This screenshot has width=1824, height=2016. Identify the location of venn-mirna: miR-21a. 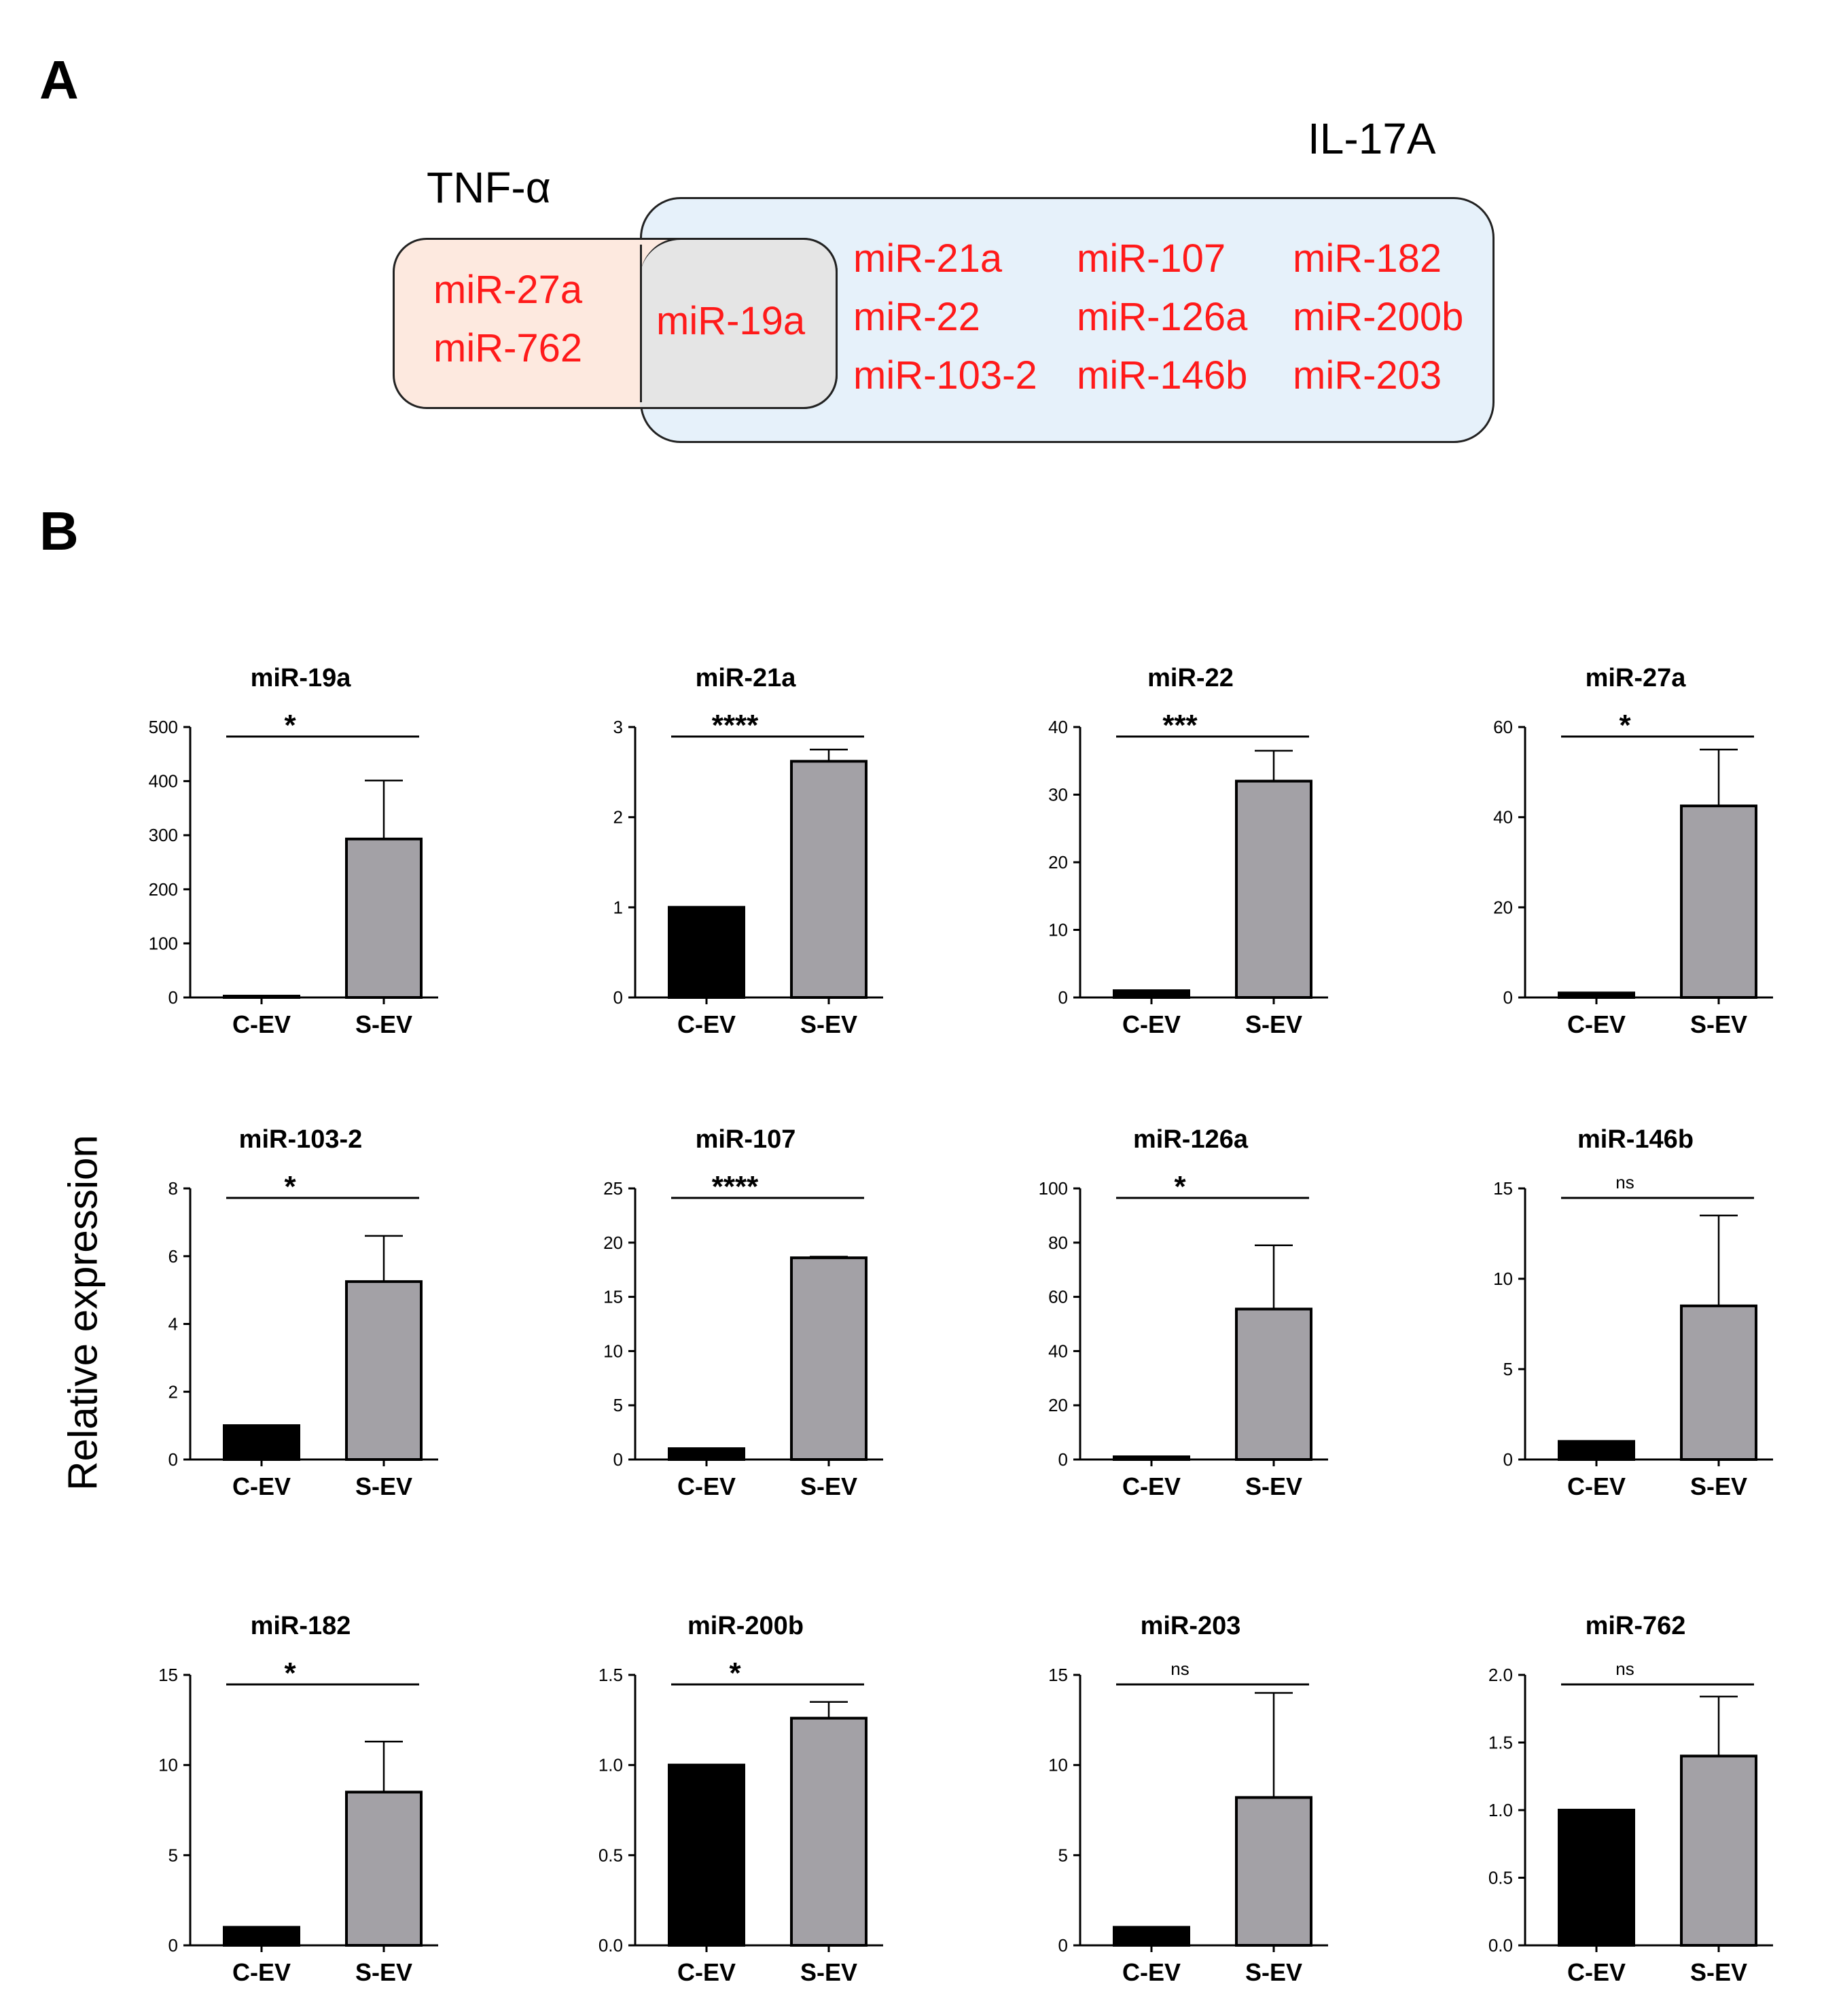
(928, 258).